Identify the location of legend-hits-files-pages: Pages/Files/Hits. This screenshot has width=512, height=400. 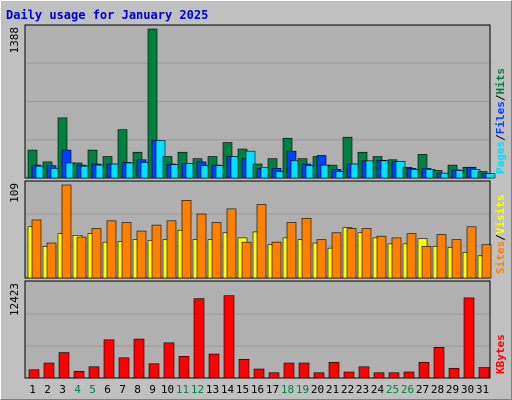
(500, 121).